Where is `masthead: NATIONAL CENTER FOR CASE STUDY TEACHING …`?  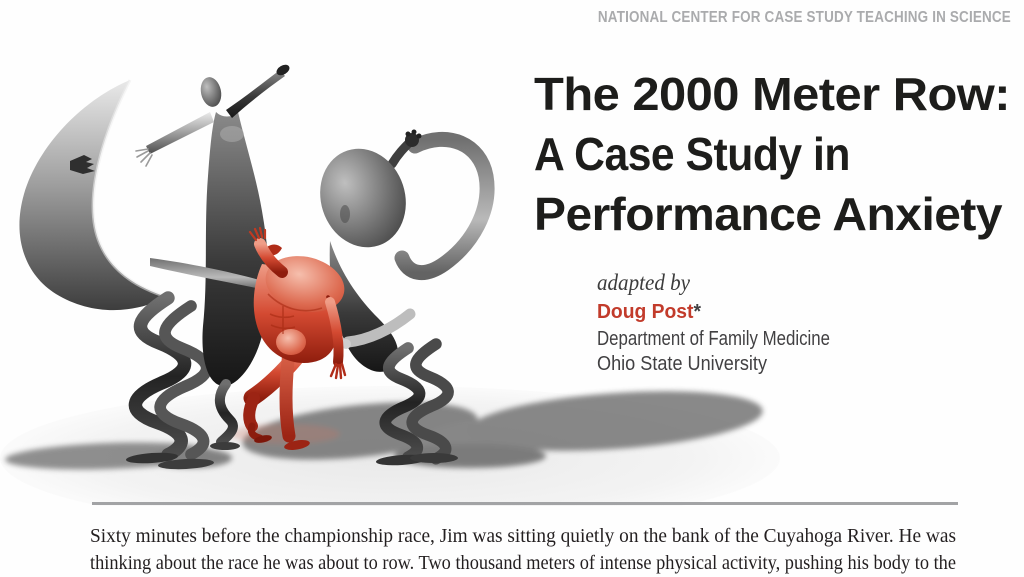
masthead: NATIONAL CENTER FOR CASE STUDY TEACHING … is located at coordinates (765, 18).